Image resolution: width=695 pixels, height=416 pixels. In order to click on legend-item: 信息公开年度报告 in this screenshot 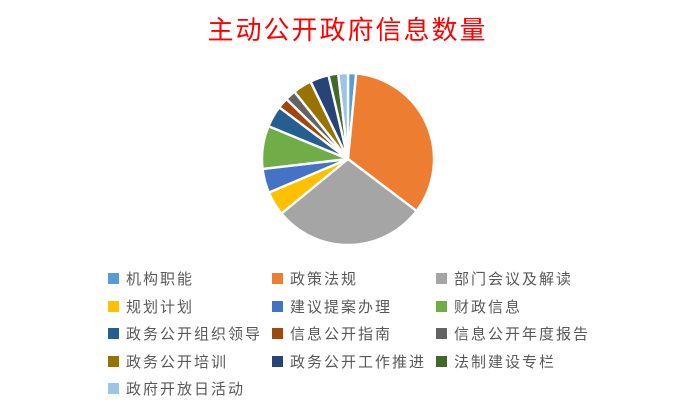, I will do `click(526, 334)`.